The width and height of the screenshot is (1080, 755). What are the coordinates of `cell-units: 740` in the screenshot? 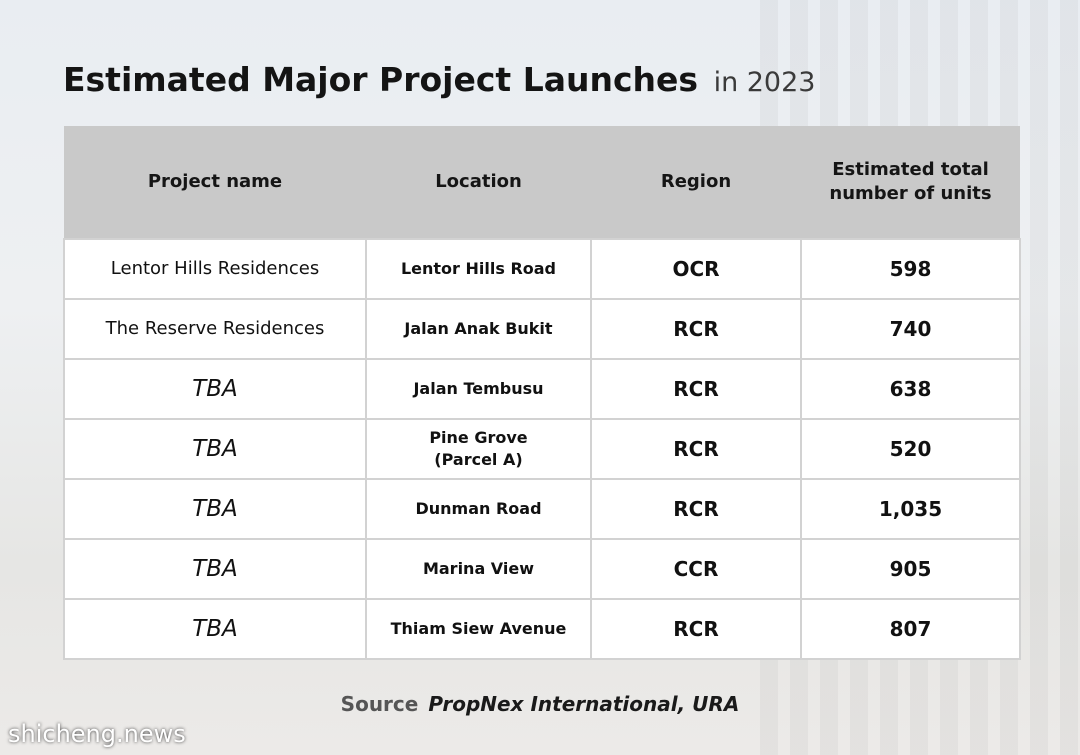 It's located at (910, 329).